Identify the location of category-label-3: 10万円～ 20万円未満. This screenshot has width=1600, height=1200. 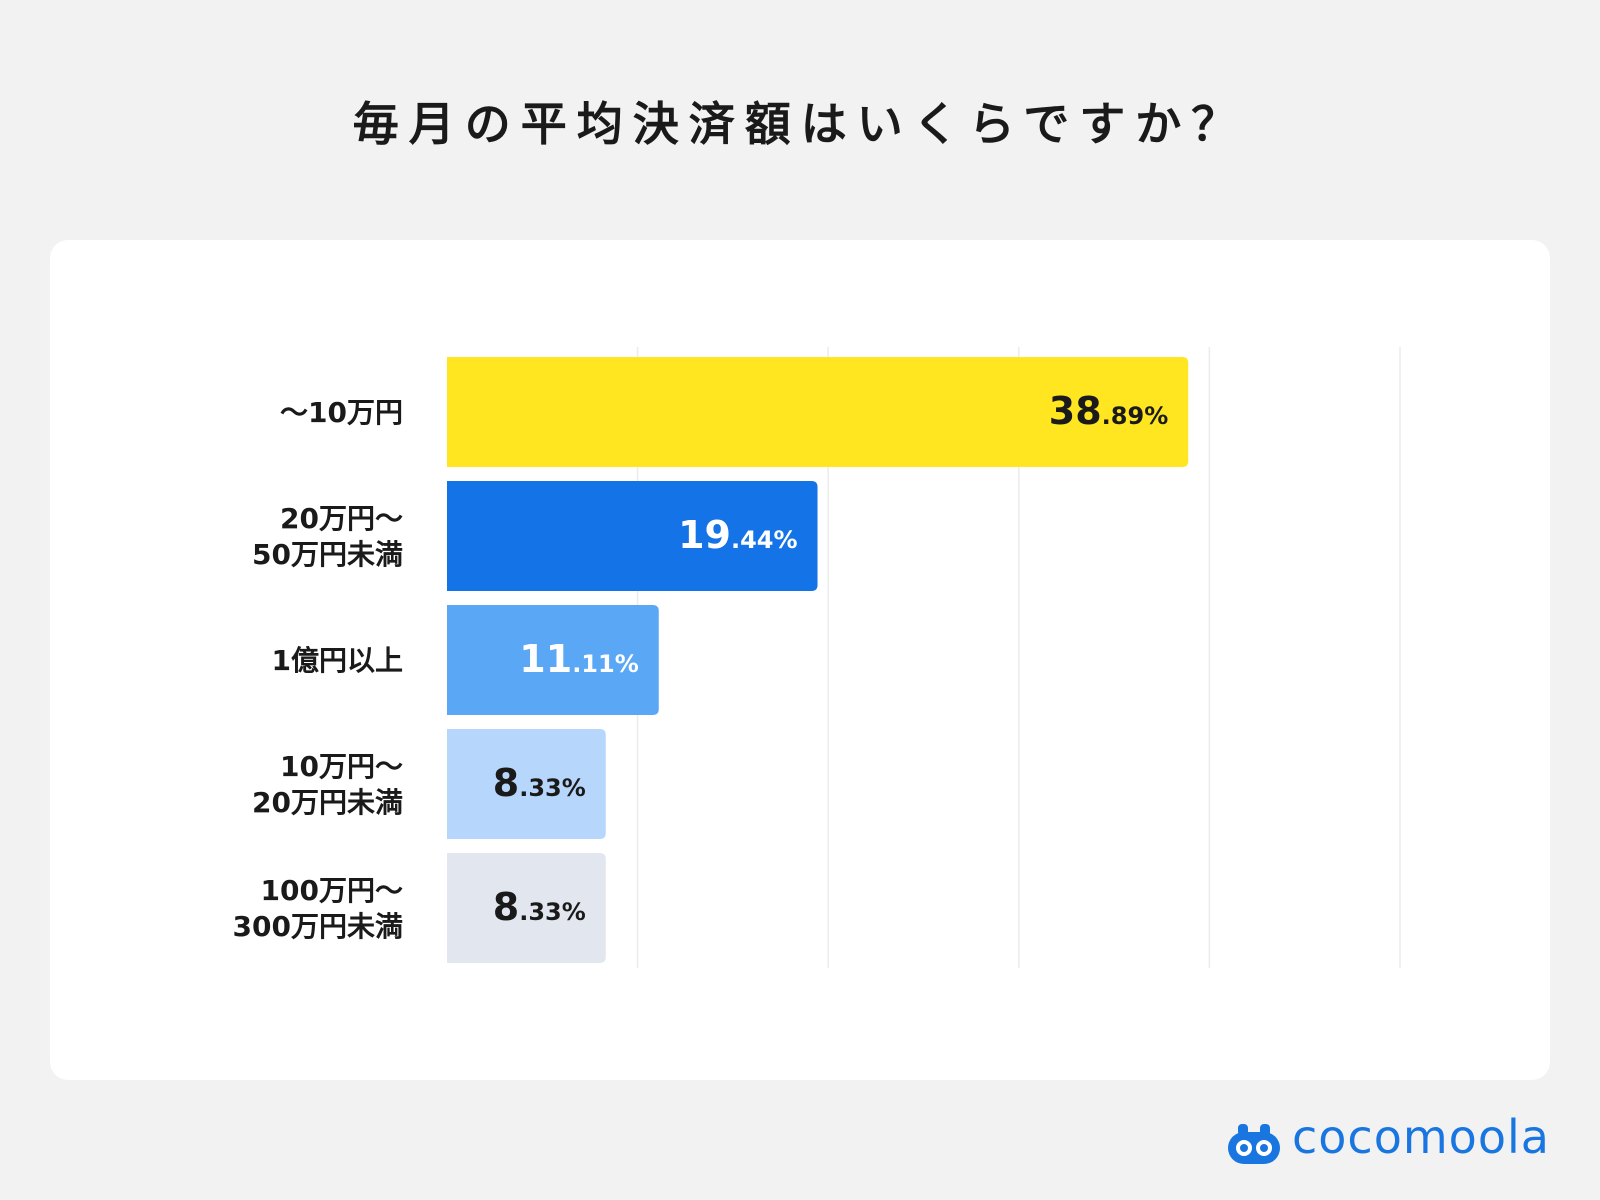
(327, 784).